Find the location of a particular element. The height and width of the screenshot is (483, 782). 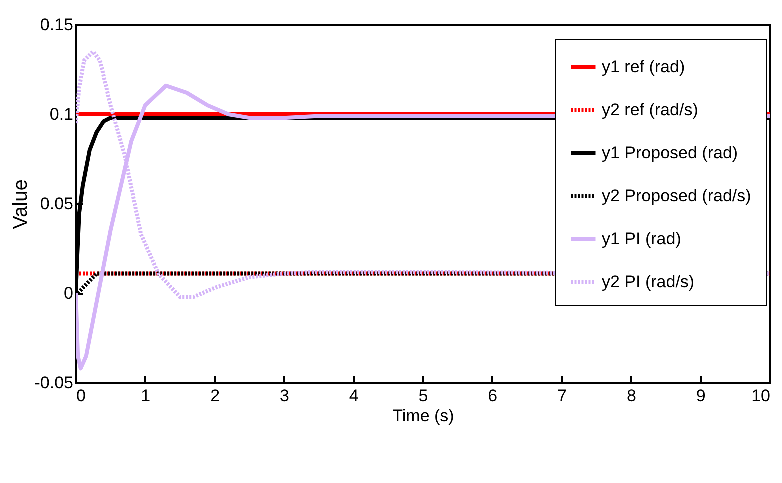

legend-label: y1 Proposed (rad) is located at coordinates (670, 153).